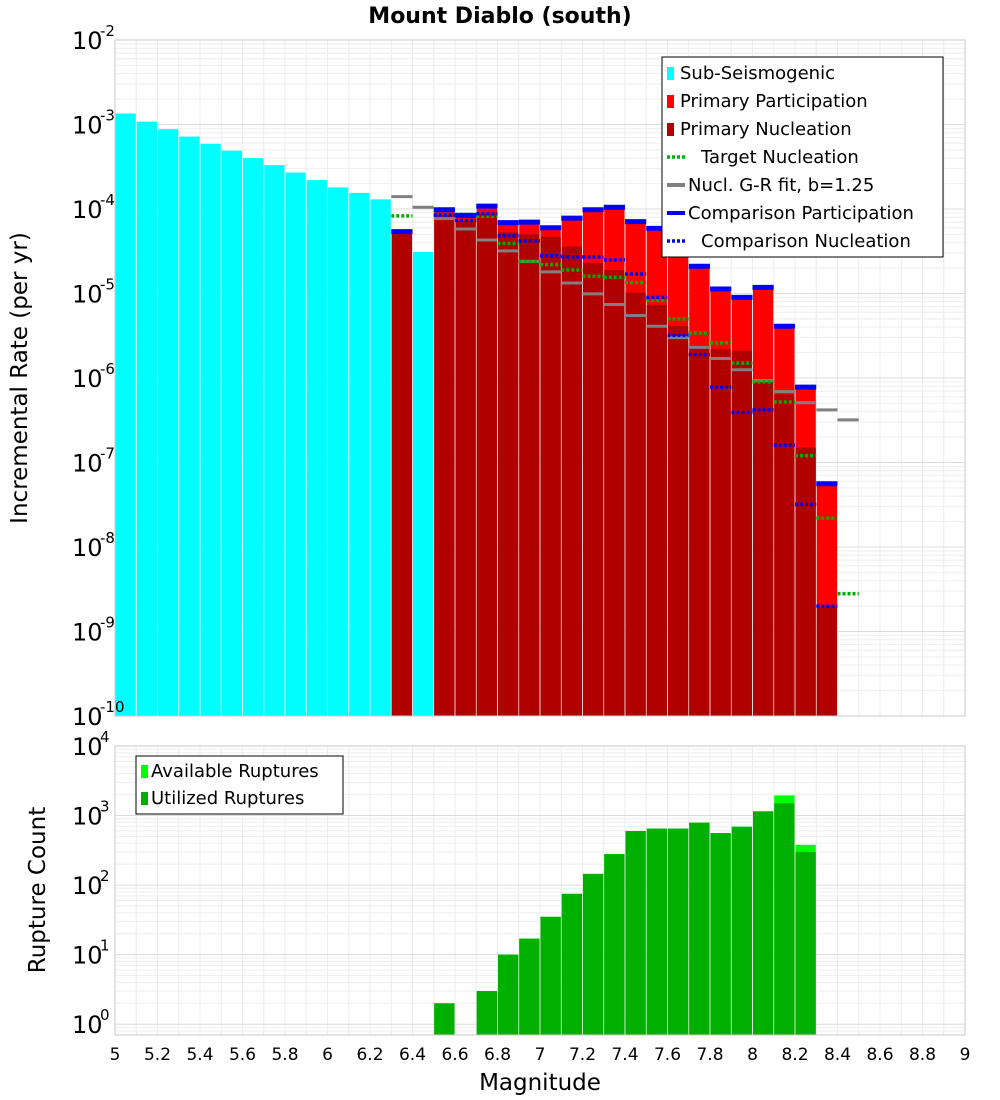 This screenshot has width=1000, height=1100. I want to click on top-legend-box, so click(802, 157).